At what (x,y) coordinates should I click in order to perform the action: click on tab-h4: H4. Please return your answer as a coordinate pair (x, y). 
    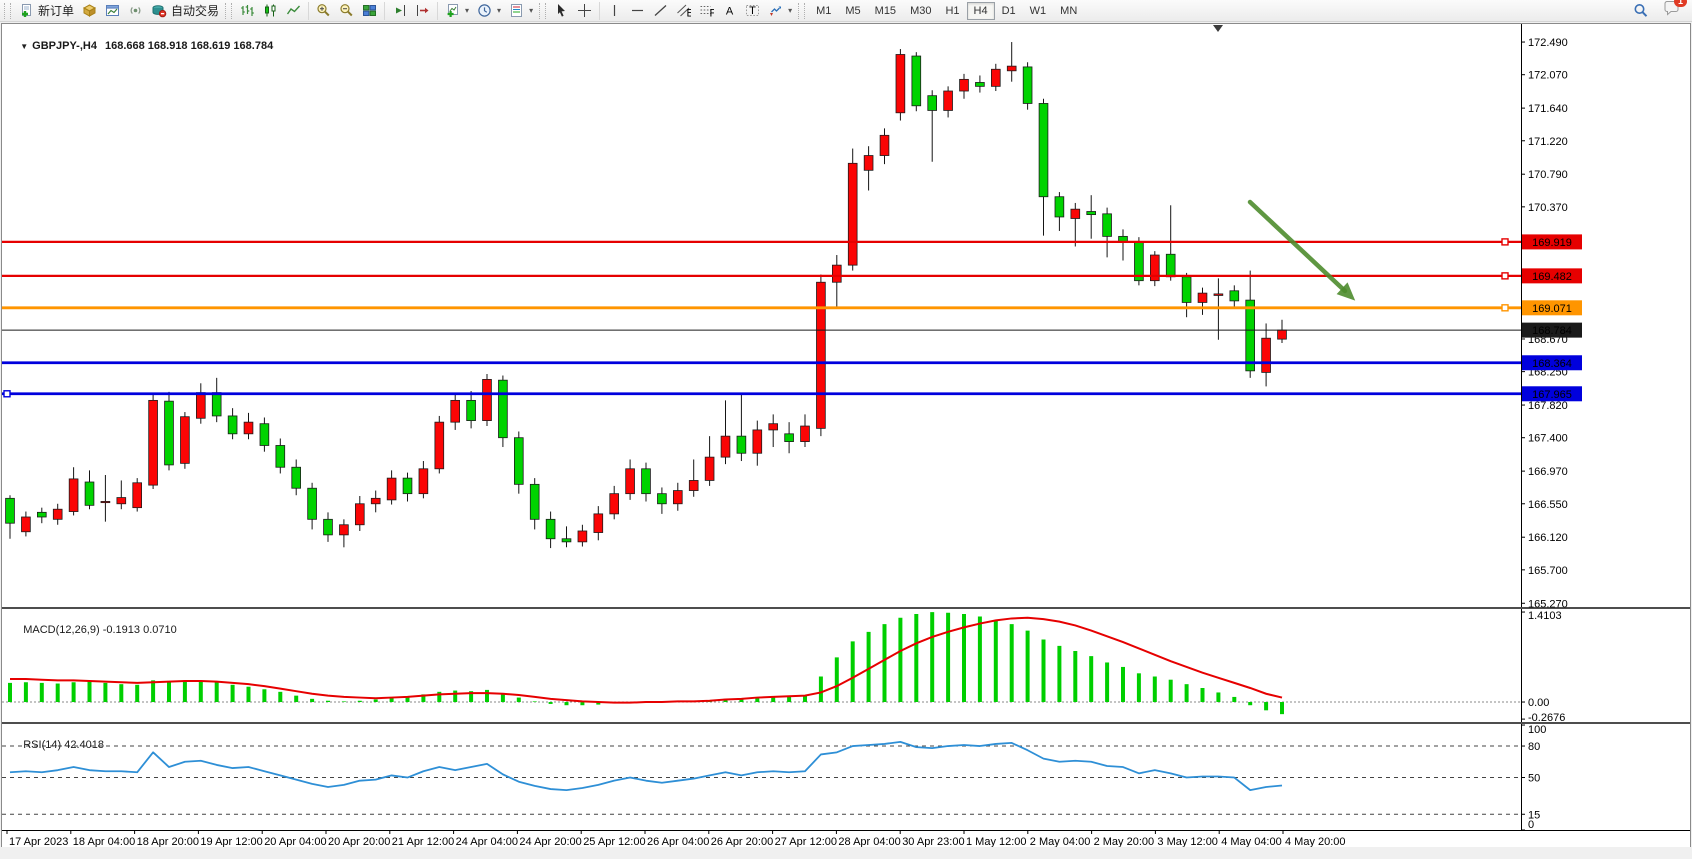
    Looking at the image, I should click on (980, 10).